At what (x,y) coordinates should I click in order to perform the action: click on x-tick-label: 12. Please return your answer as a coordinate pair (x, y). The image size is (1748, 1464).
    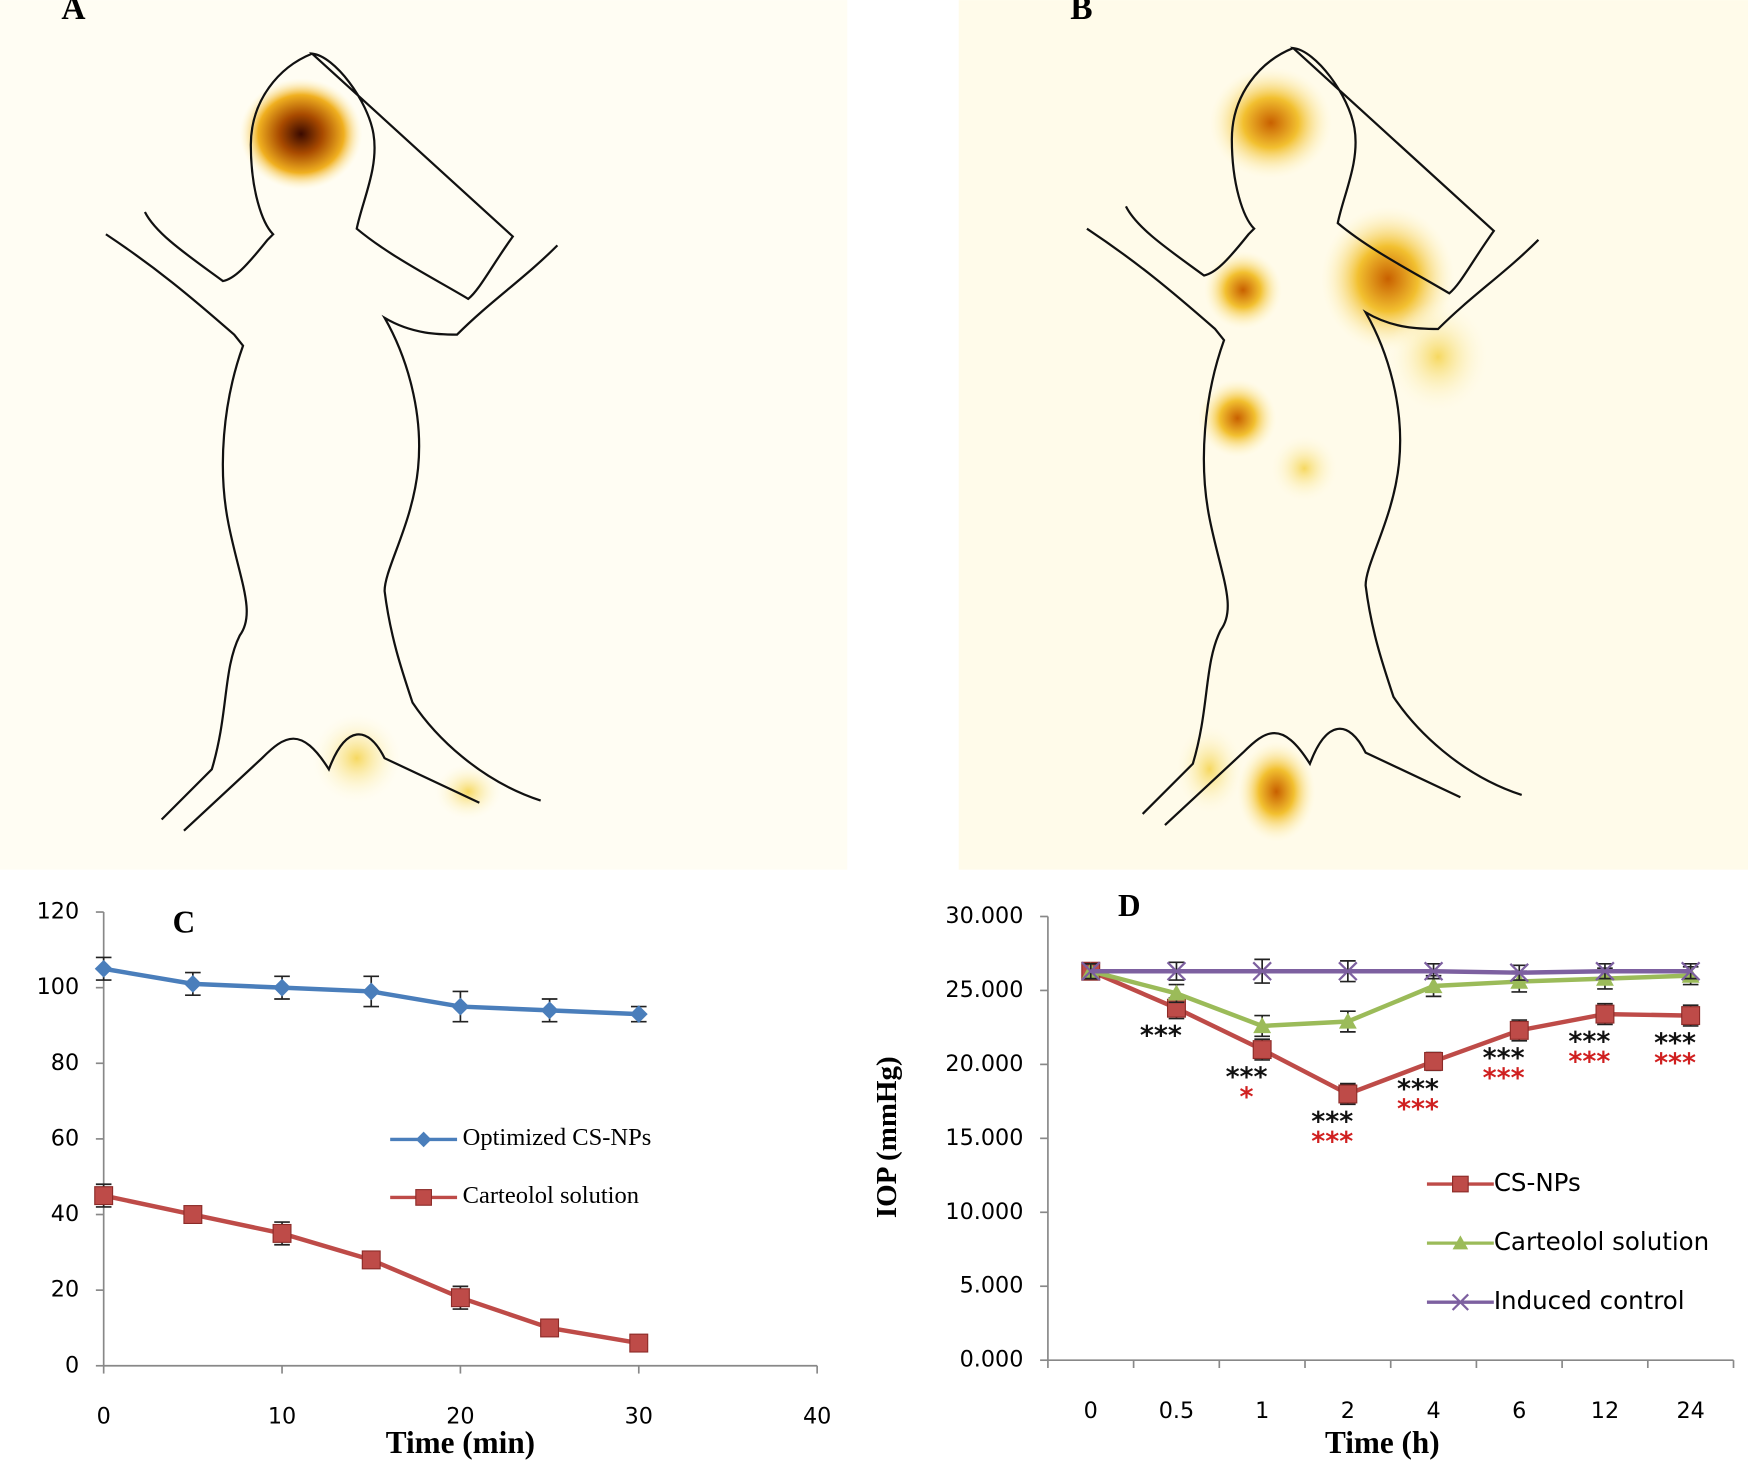
    Looking at the image, I should click on (1605, 1411).